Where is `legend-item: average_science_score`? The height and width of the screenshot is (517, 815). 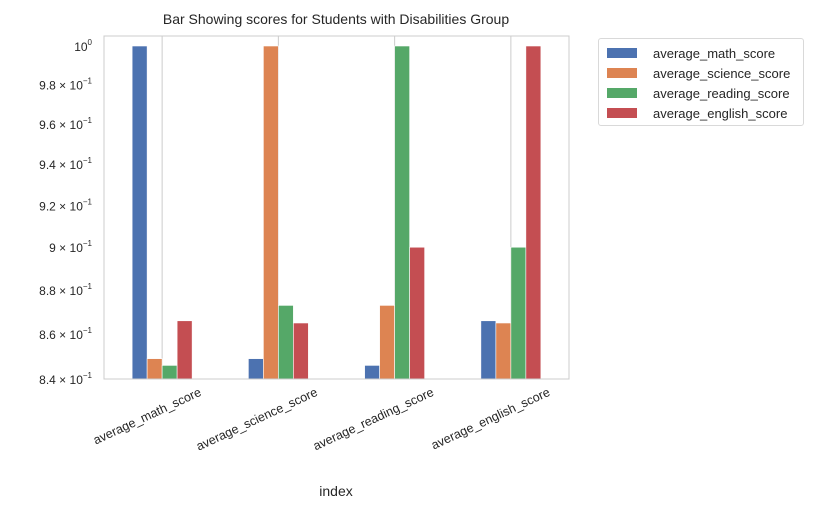
legend-item: average_science_score is located at coordinates (701, 73).